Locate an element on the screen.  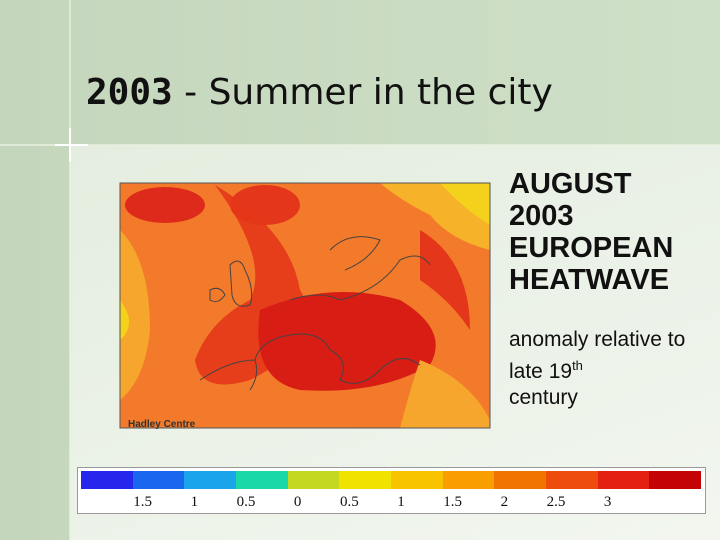
heading-line: EUROPEAN is located at coordinates (591, 248).